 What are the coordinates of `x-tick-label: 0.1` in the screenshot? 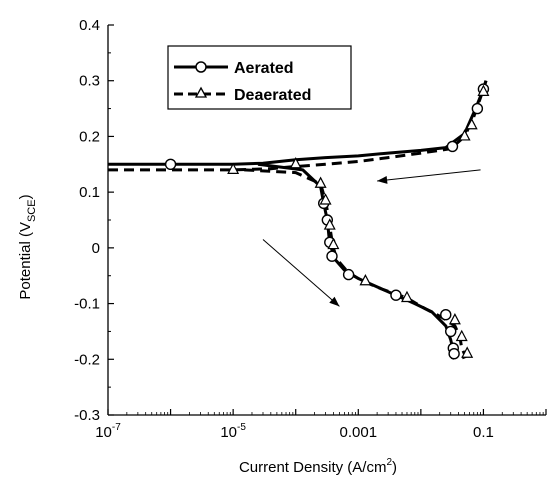 It's located at (483, 432).